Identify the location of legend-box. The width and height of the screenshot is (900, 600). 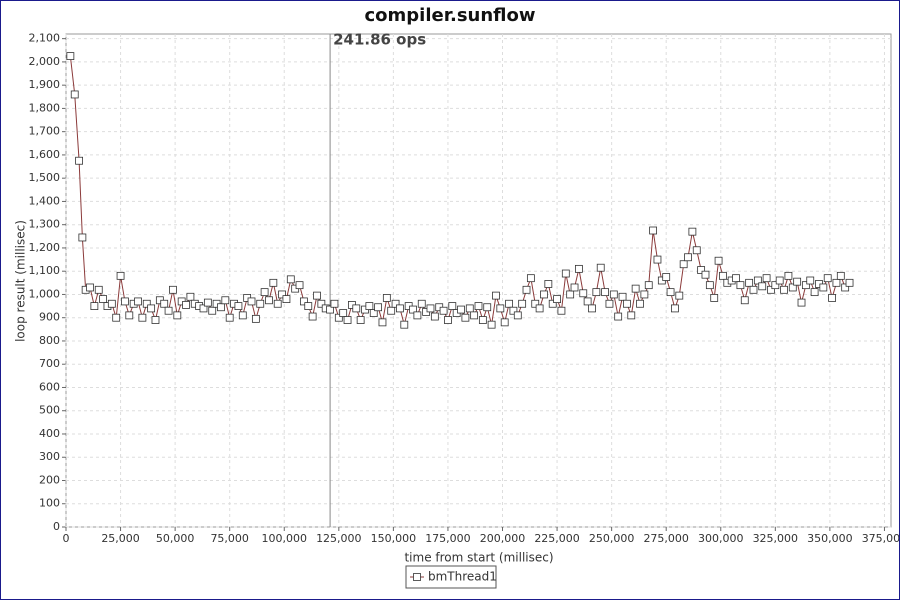
(451, 577).